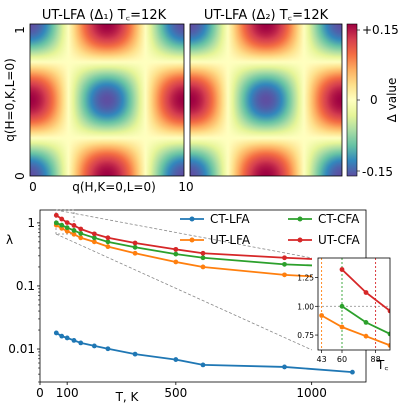  What do you see at coordinates (376, 359) in the screenshot?
I see `inset-xtick-label-88: 88` at bounding box center [376, 359].